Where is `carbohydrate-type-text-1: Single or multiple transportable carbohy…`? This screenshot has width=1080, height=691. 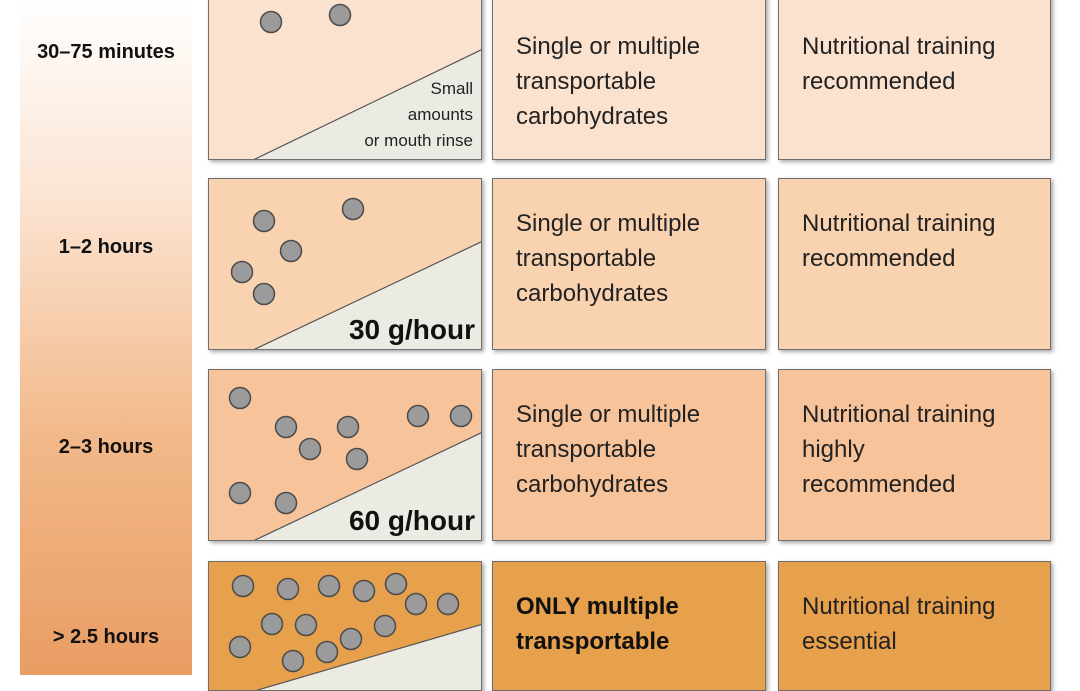
carbohydrate-type-text-1: Single or multiple transportable carbohy… is located at coordinates (608, 81).